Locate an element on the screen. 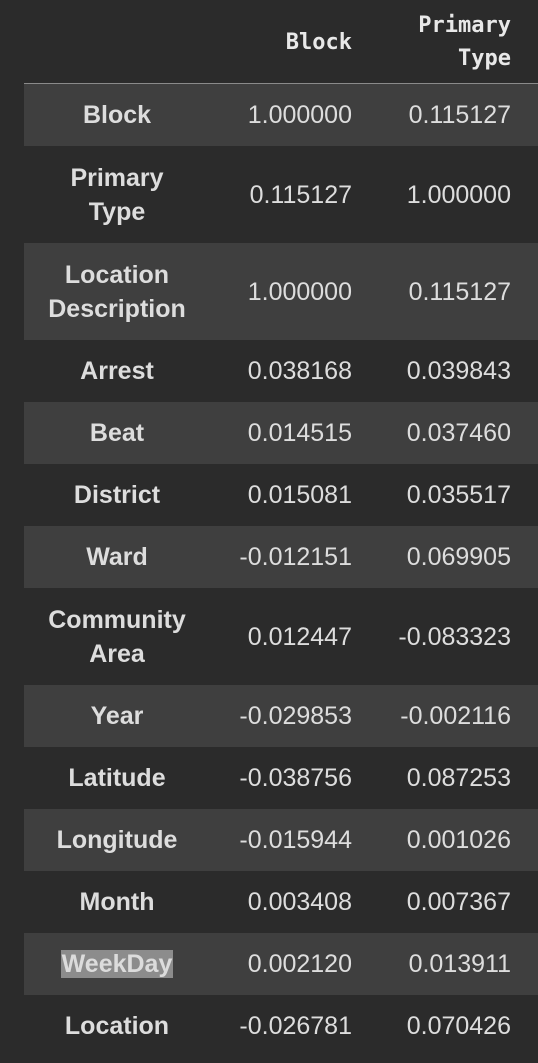  cell-primary-type: -0.002116 is located at coordinates (455, 716).